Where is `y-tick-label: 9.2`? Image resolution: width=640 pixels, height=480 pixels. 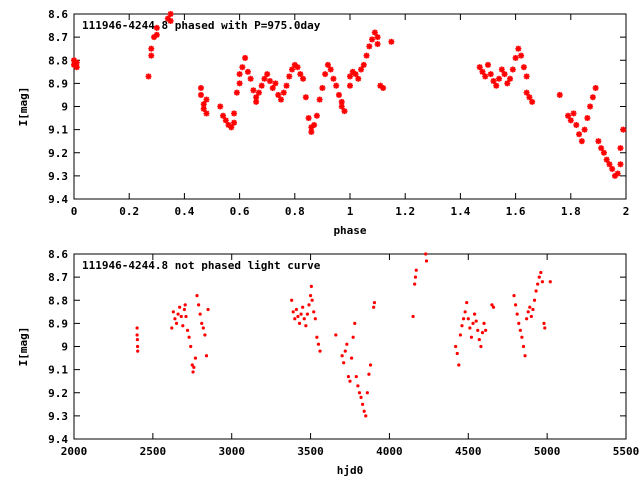
y-tick-label: 9.2 is located at coordinates (58, 153).